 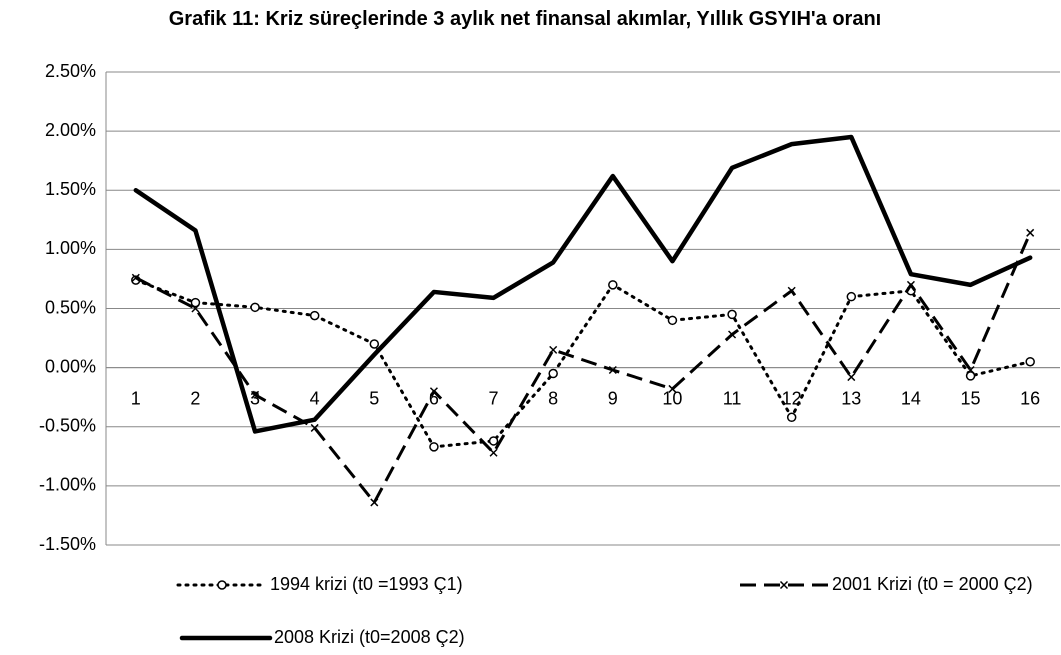 What do you see at coordinates (494, 398) in the screenshot?
I see `x-tick-label: 7` at bounding box center [494, 398].